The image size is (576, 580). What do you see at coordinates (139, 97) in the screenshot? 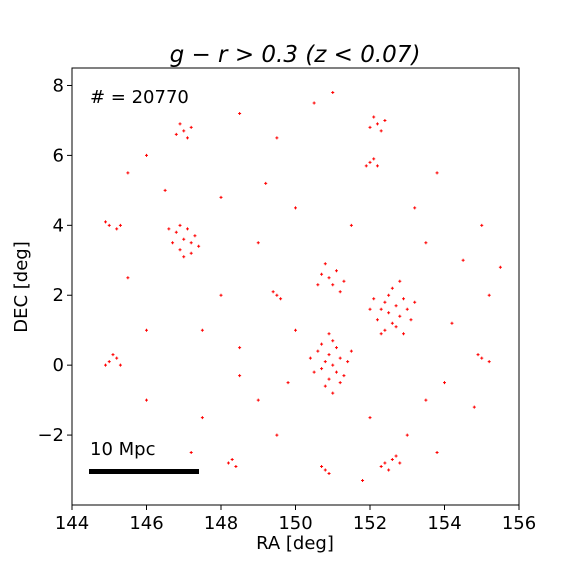
I see `count-annotation: # = 20770` at bounding box center [139, 97].